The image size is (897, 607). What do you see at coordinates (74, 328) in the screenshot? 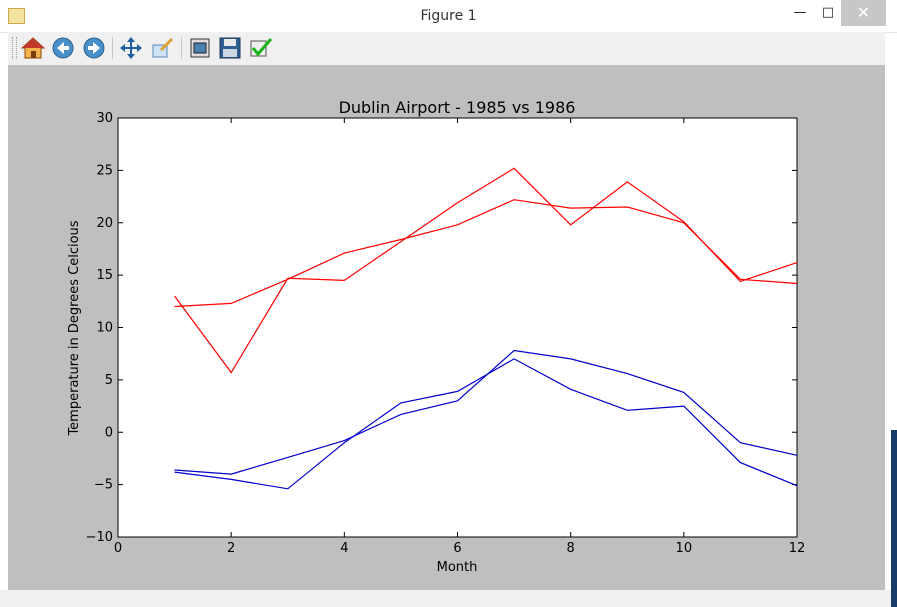
I see `y-axis-label: Temperature in Degrees Celcious` at bounding box center [74, 328].